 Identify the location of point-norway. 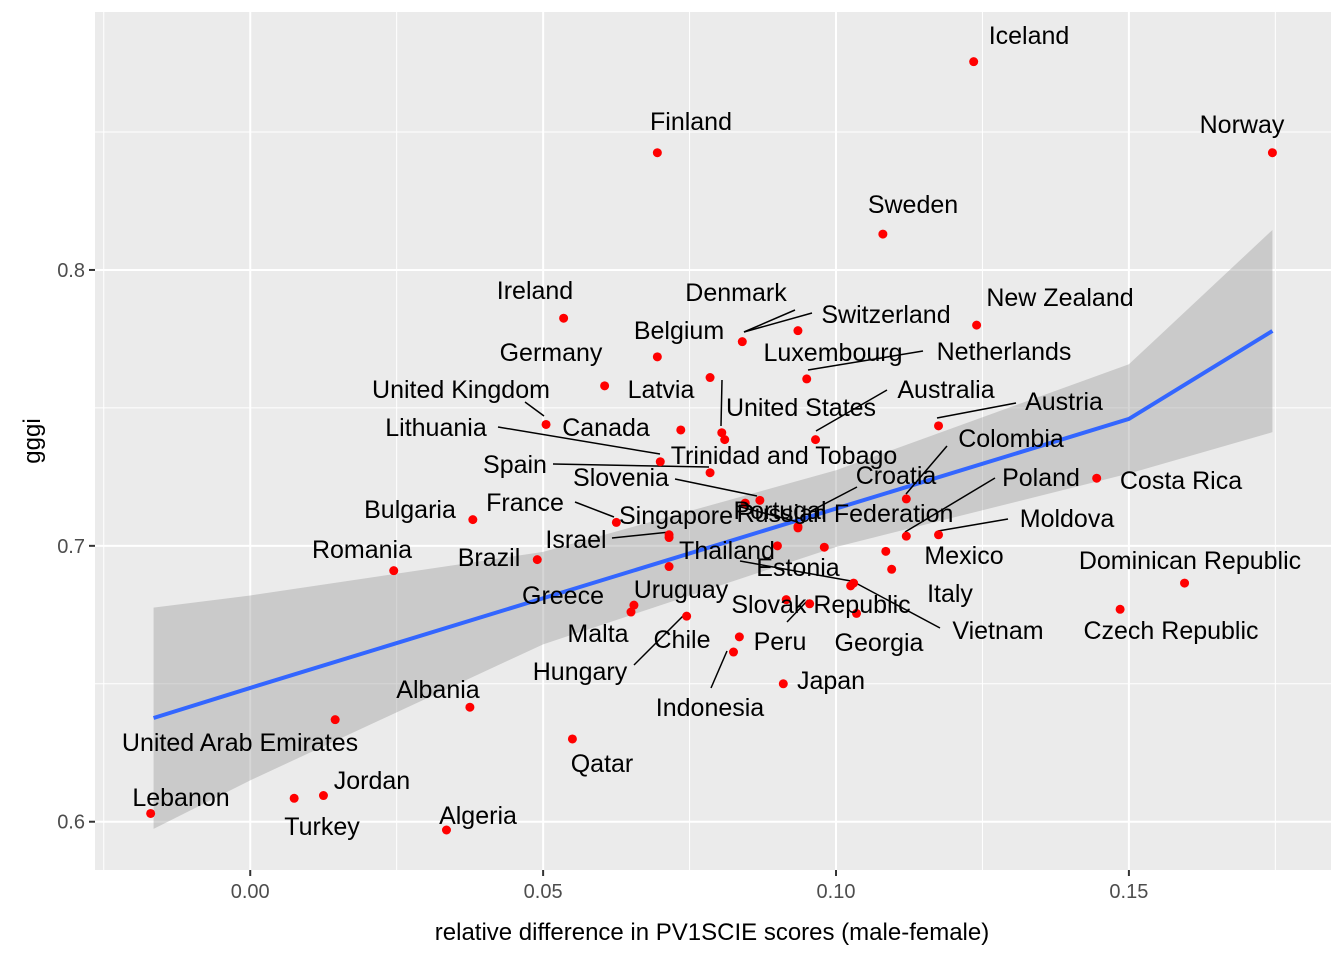
(1272, 153).